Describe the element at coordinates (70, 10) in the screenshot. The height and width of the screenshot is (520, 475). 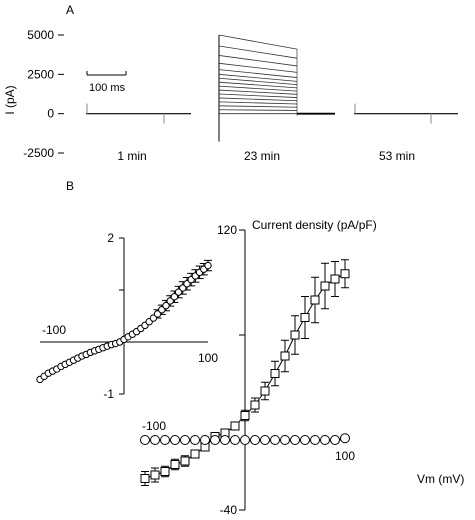
I see `panel-a-label: A` at that location.